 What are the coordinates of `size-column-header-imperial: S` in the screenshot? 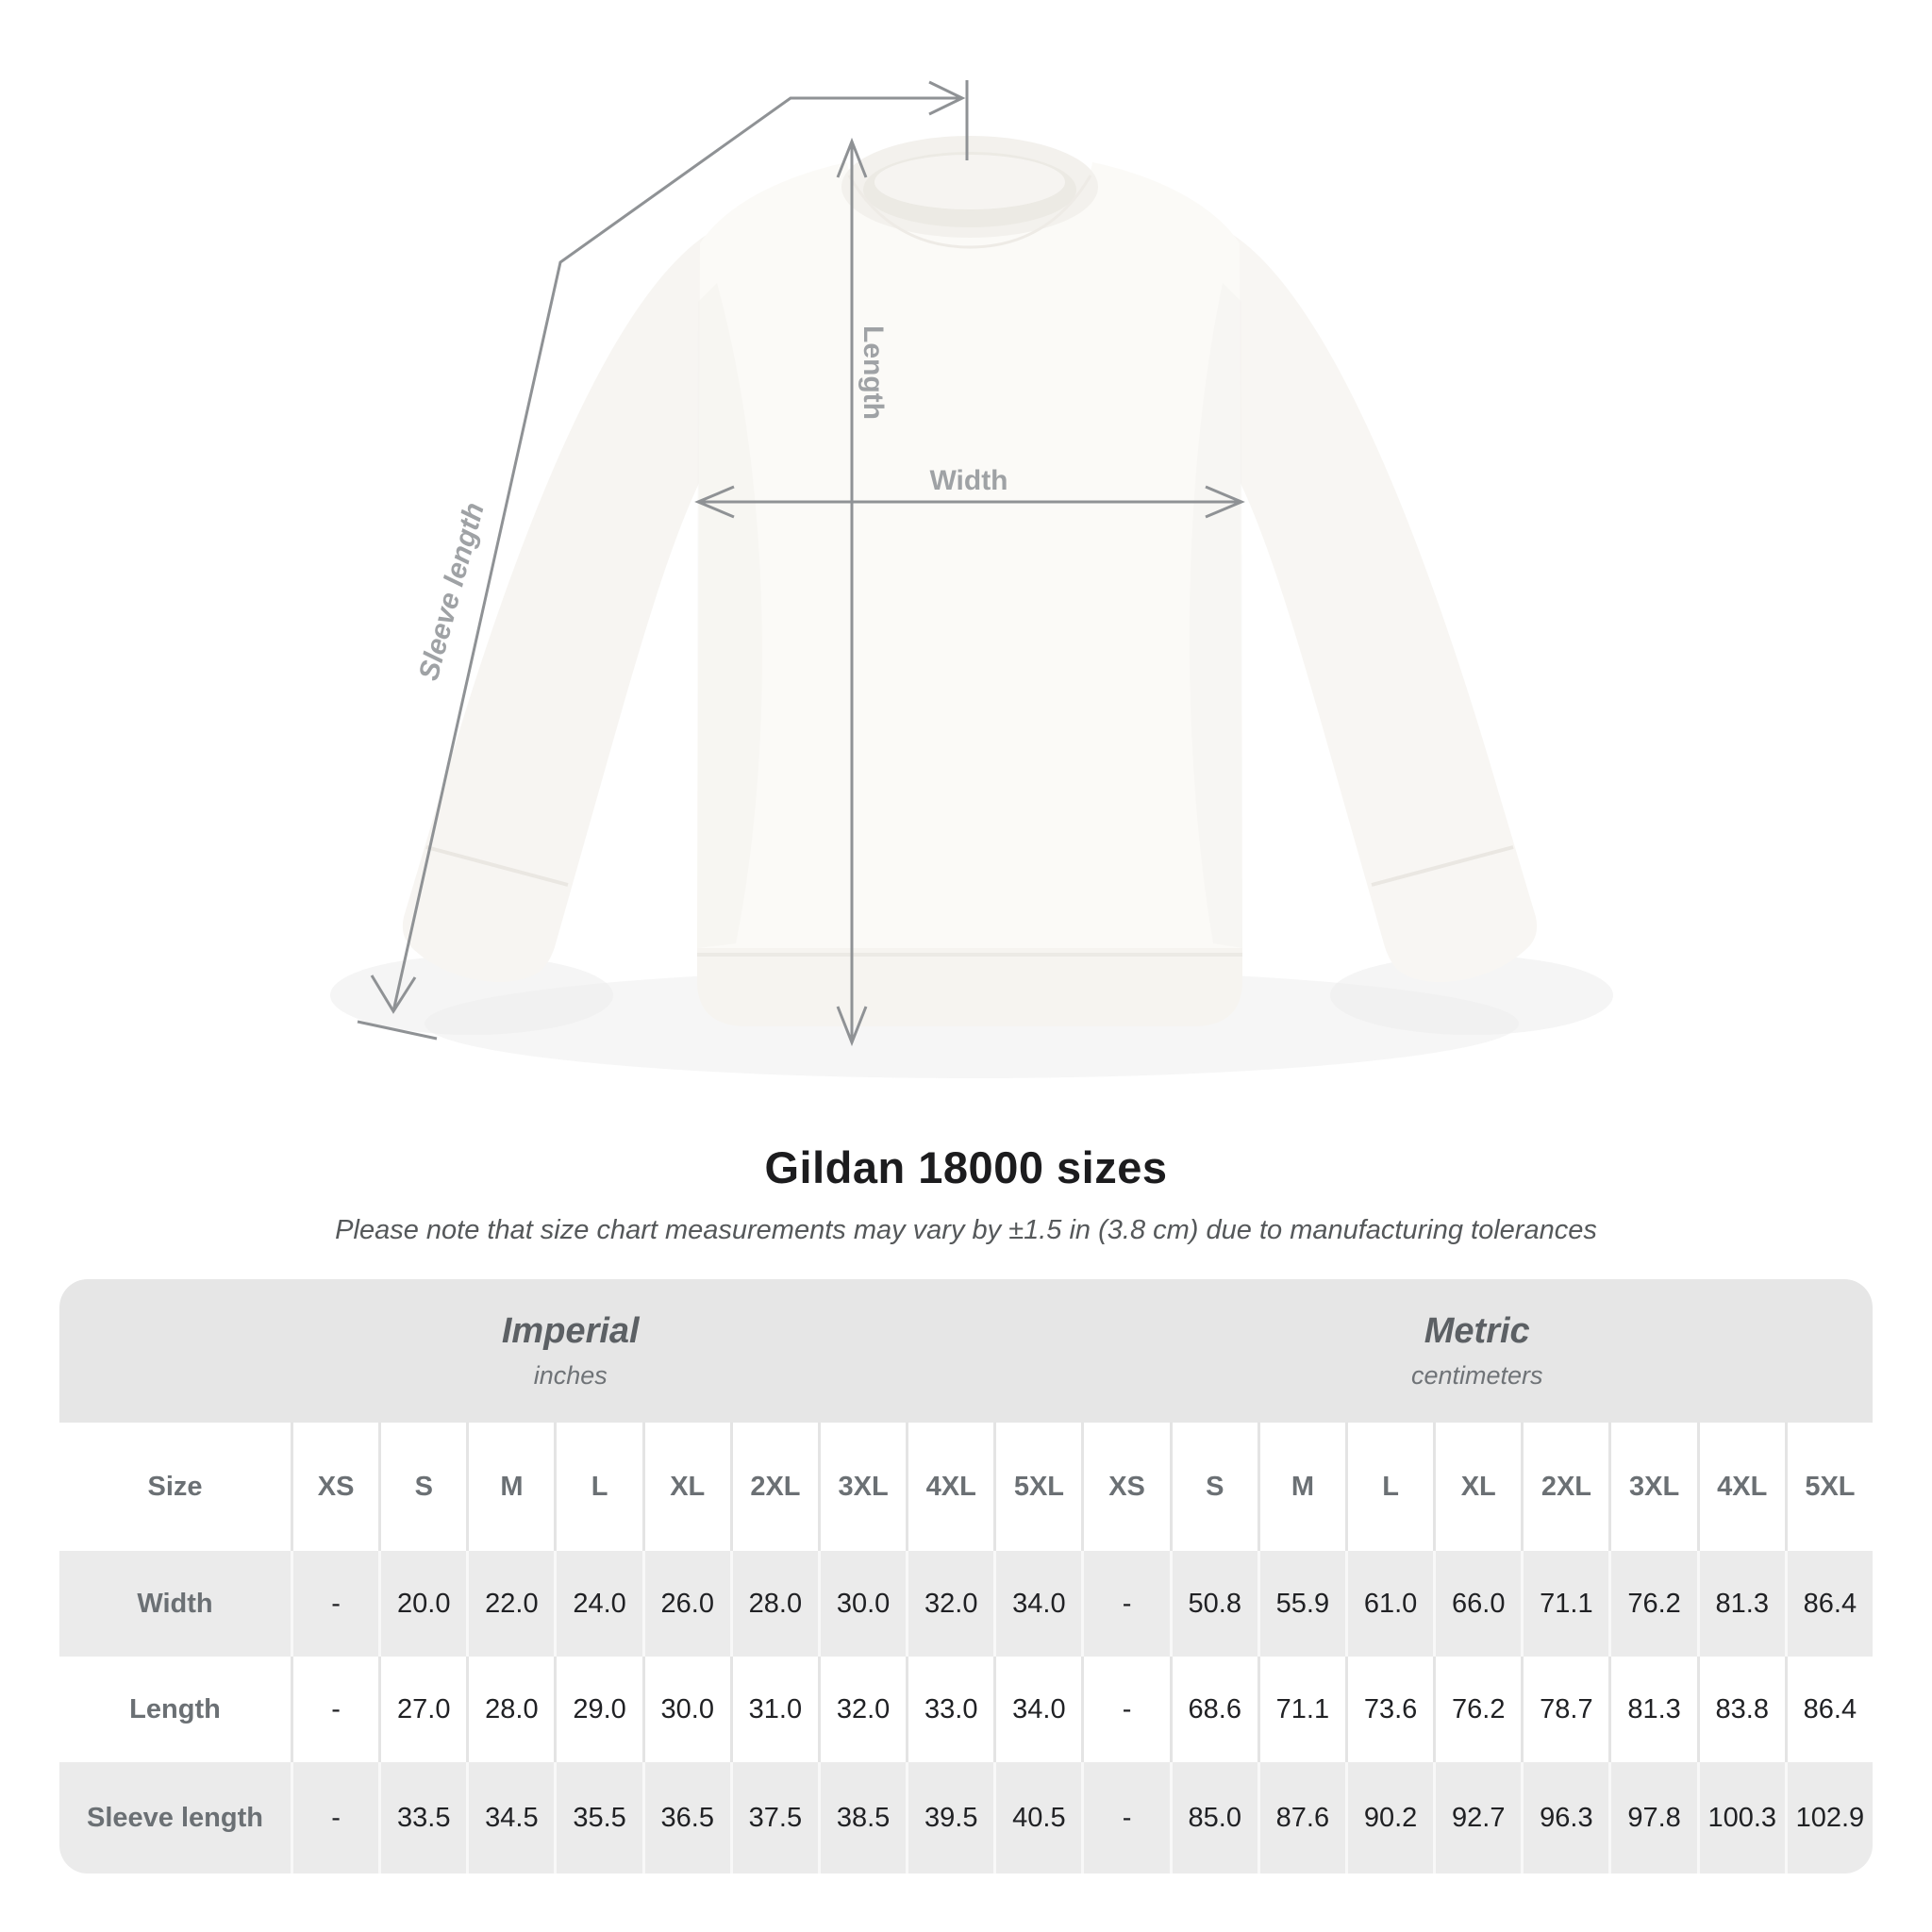 It's located at (423, 1487).